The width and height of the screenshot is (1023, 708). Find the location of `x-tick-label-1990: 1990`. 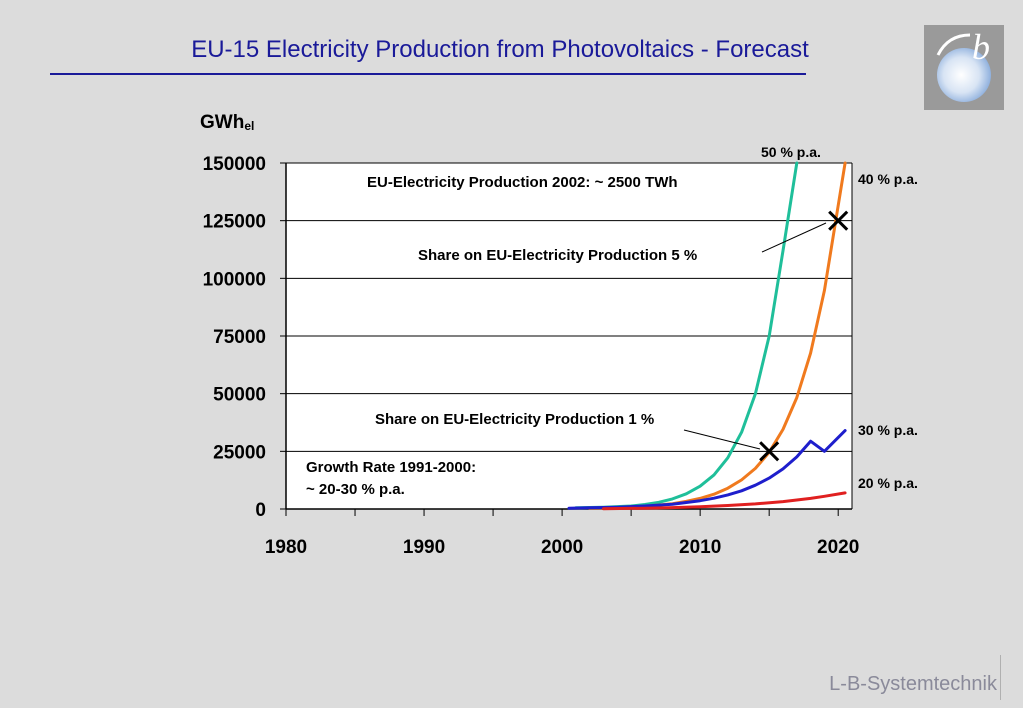

x-tick-label-1990: 1990 is located at coordinates (424, 547).